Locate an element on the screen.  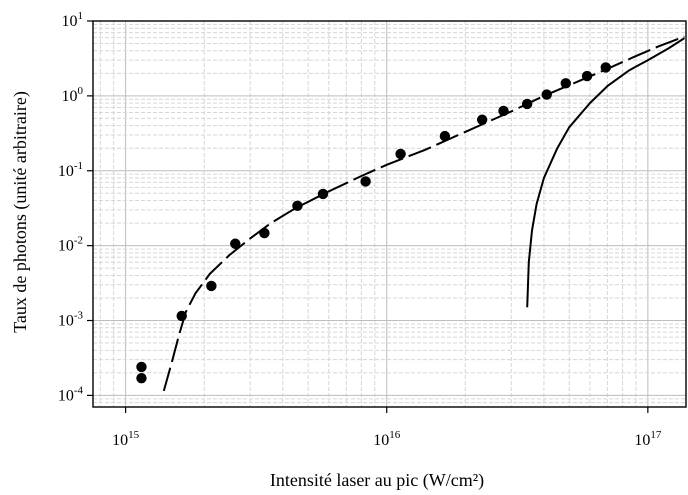
y-tick-label: 10¹ is located at coordinates (73, 20).